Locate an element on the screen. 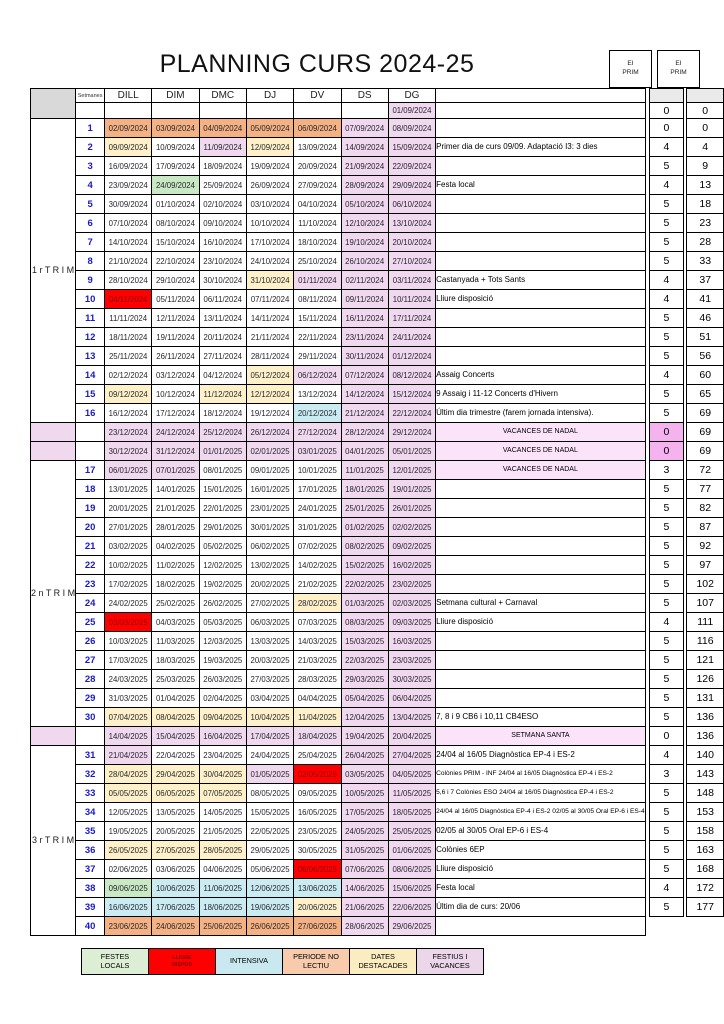 The width and height of the screenshot is (724, 1024). day-cell: 15/05/2025 is located at coordinates (270, 812).